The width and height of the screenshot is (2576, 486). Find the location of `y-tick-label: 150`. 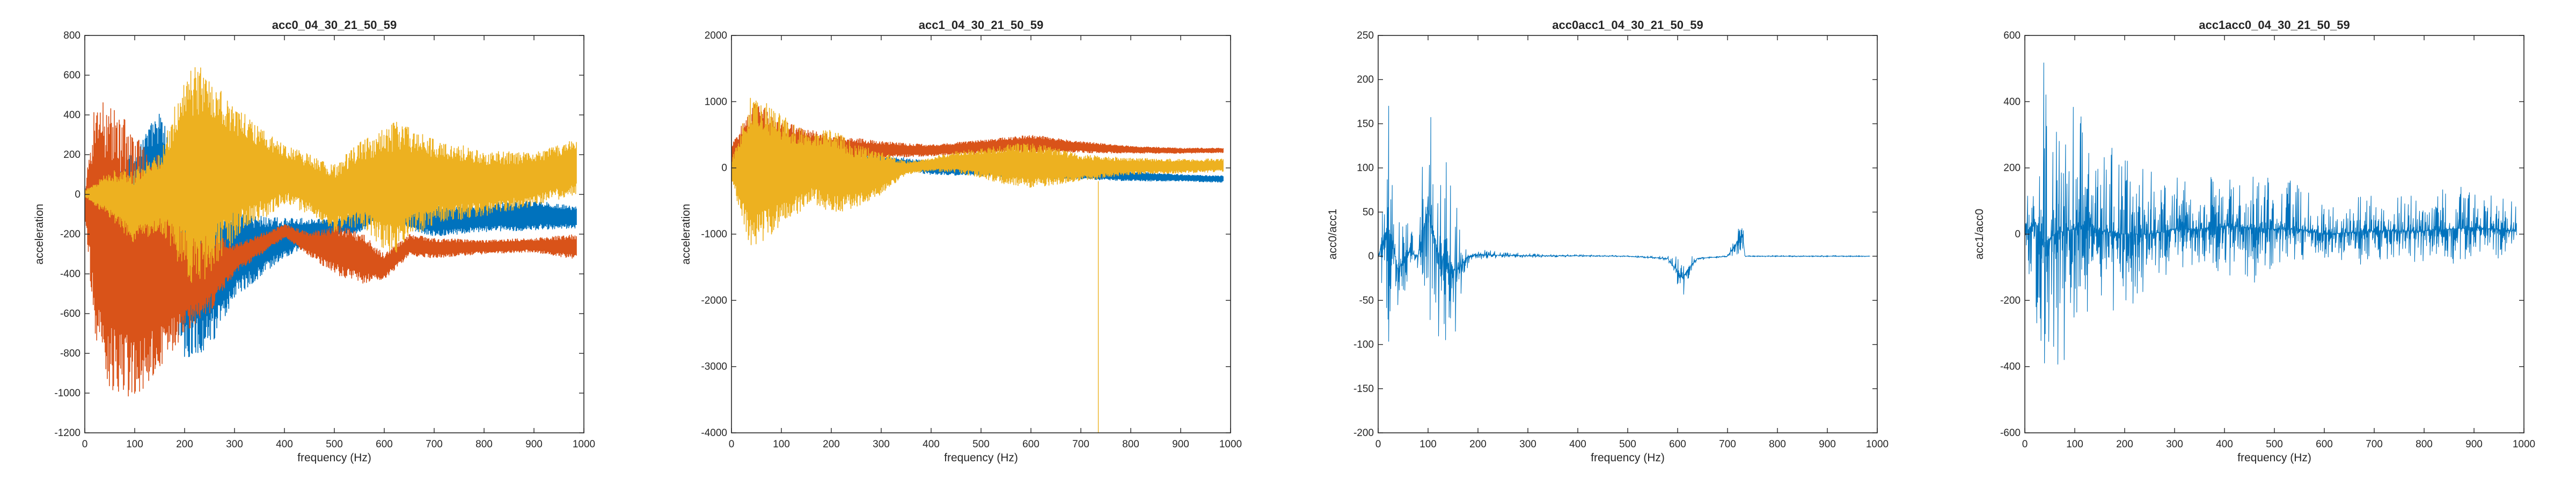

y-tick-label: 150 is located at coordinates (1365, 123).